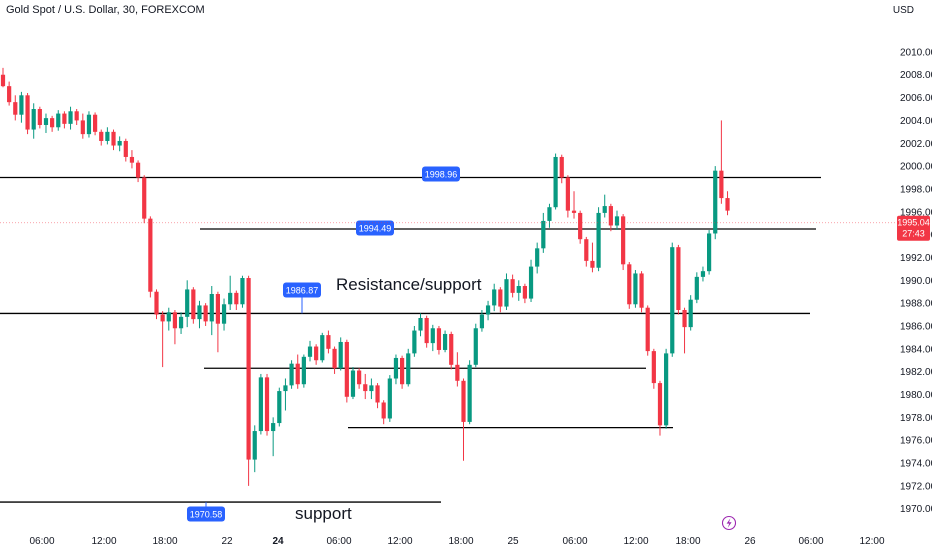 The width and height of the screenshot is (932, 555). What do you see at coordinates (323, 513) in the screenshot?
I see `annotation-support: support` at bounding box center [323, 513].